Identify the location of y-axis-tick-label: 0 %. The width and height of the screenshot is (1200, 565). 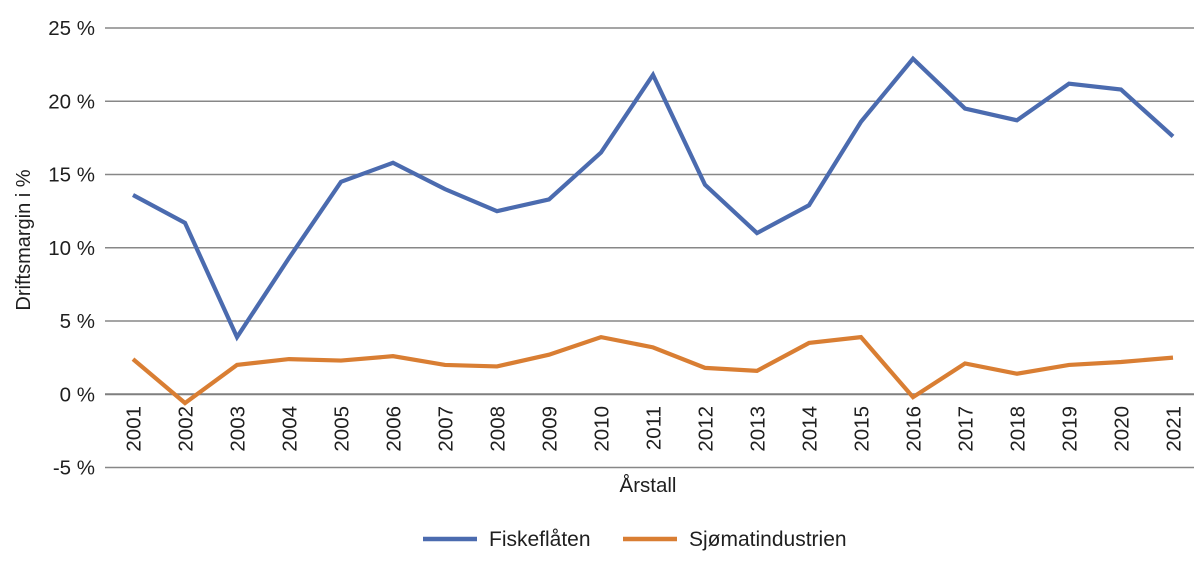
(77, 394).